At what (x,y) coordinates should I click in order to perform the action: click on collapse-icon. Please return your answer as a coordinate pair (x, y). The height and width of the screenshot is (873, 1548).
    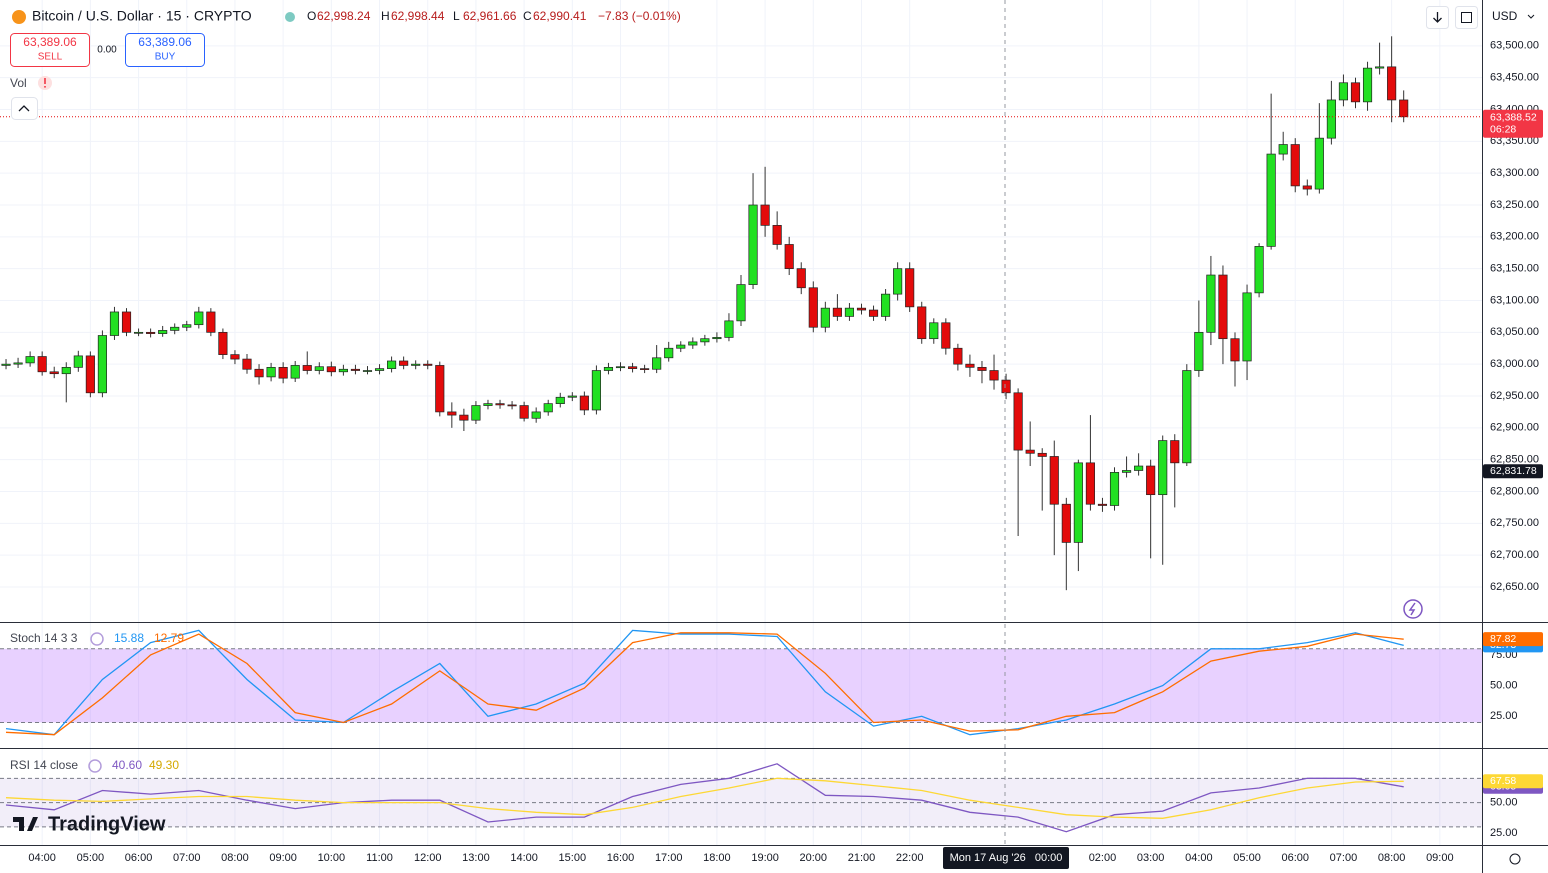
    Looking at the image, I should click on (24, 108).